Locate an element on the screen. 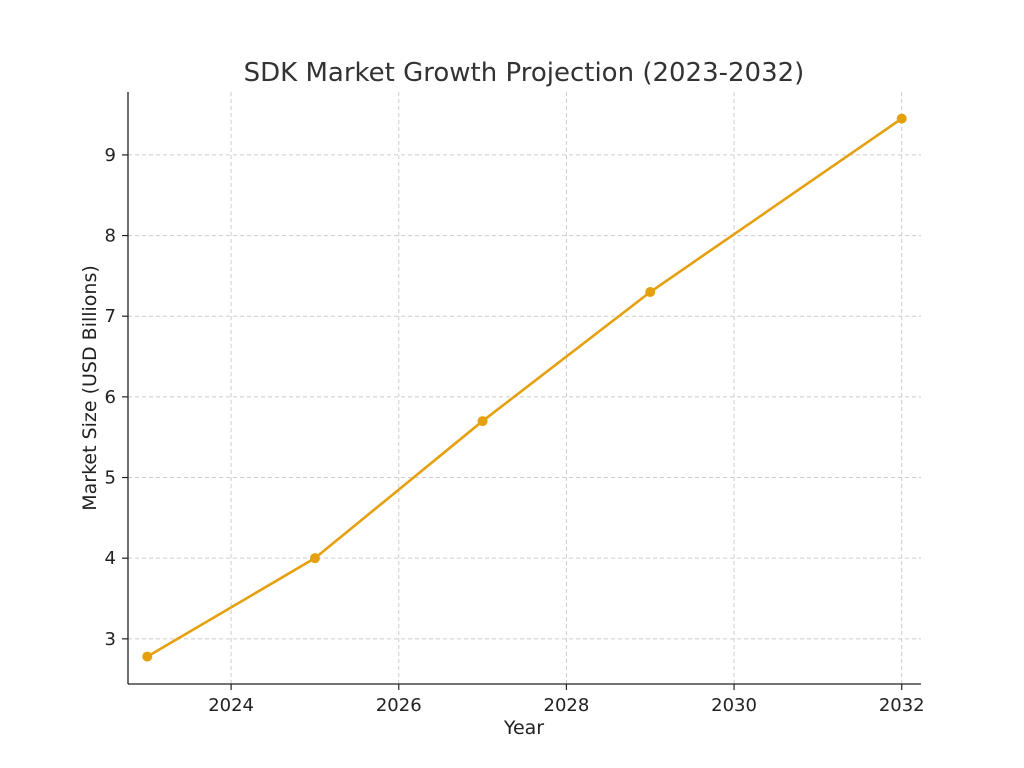  x-tick-label: 2028 is located at coordinates (567, 705).